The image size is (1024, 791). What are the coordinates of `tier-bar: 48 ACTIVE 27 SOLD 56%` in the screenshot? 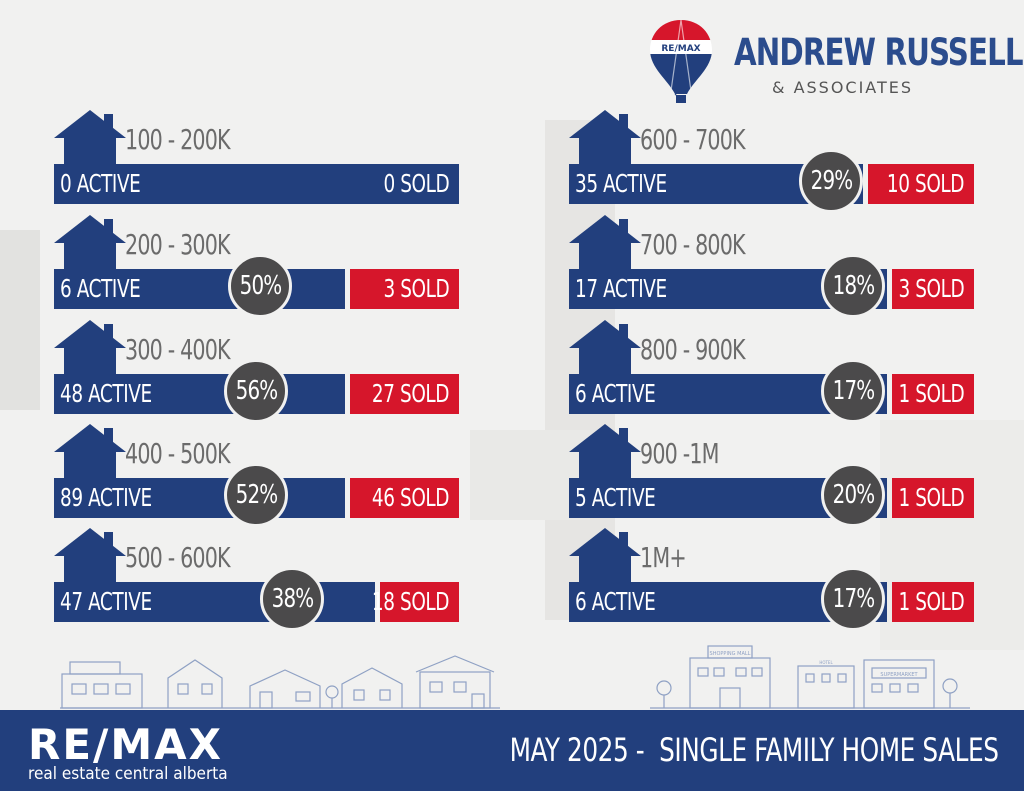 It's located at (256, 391).